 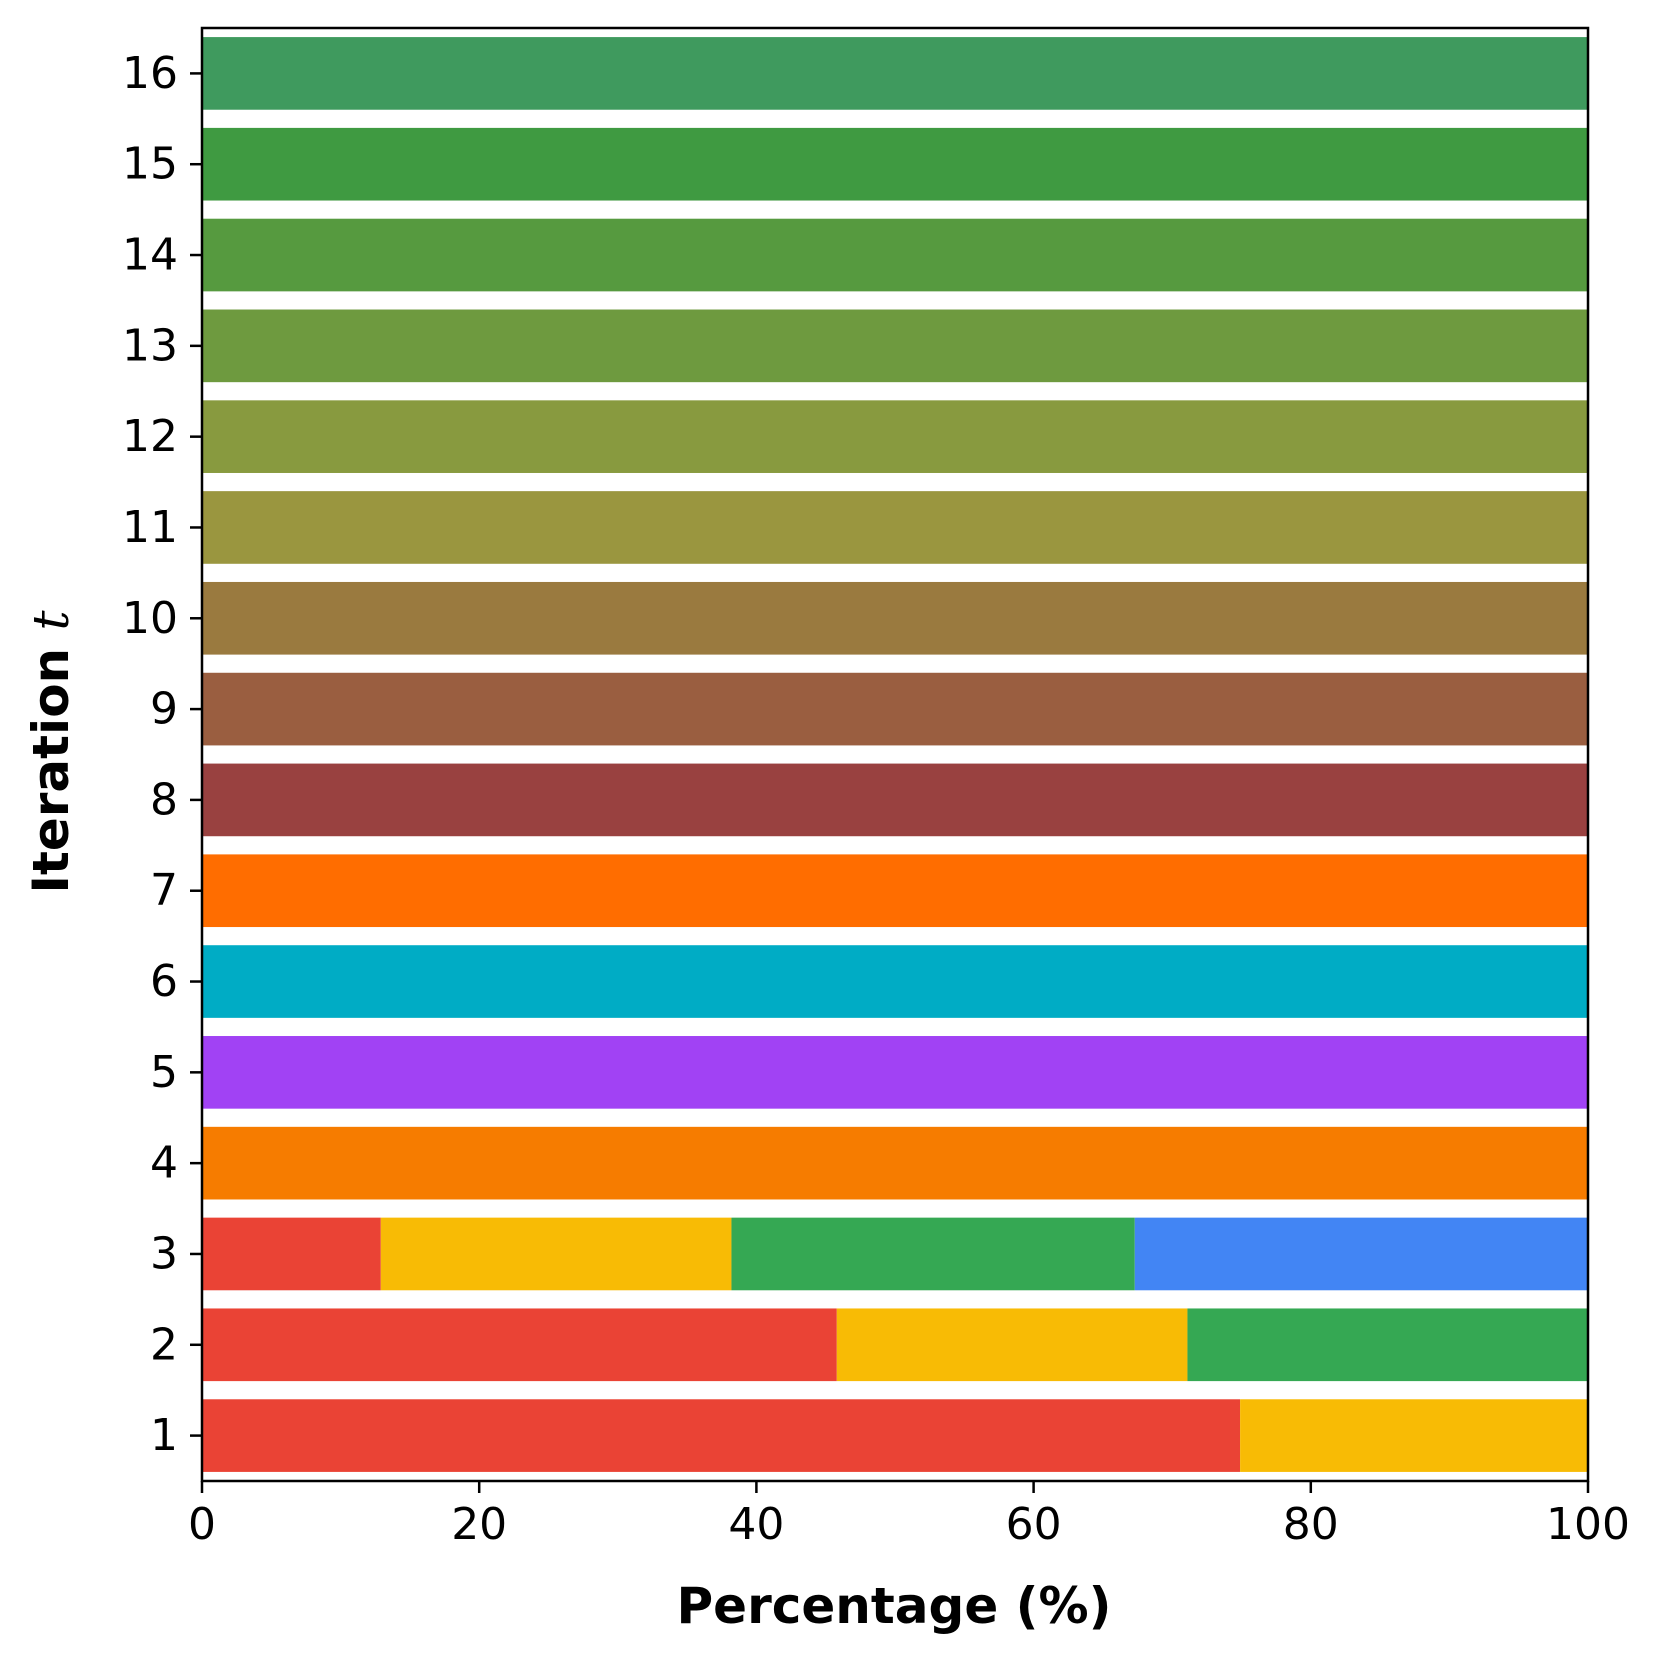 I want to click on y-tick-label-14: 14, so click(x=150, y=255).